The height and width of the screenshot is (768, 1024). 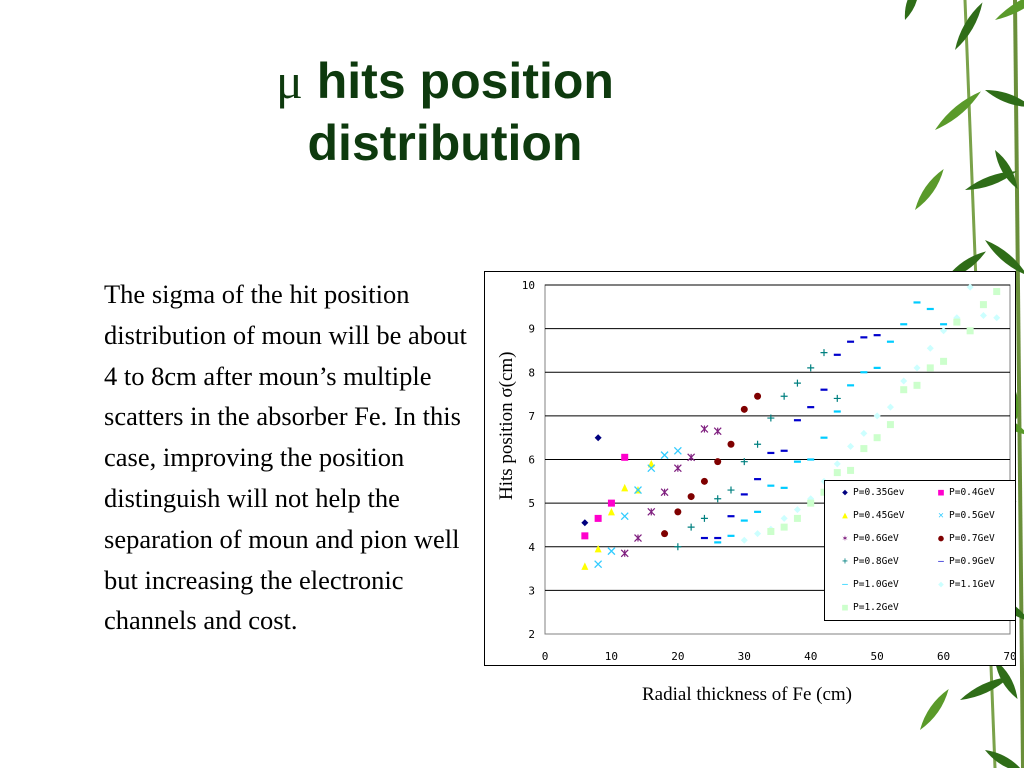 What do you see at coordinates (845, 561) in the screenshot?
I see `legend-marker-icon: +` at bounding box center [845, 561].